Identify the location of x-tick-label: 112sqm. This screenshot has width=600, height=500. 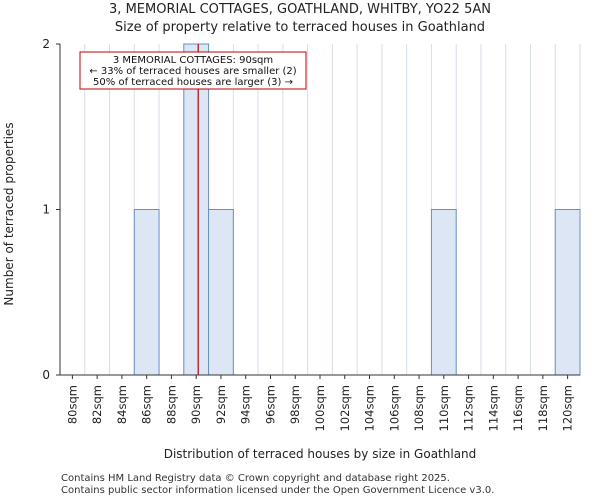
(469, 408).